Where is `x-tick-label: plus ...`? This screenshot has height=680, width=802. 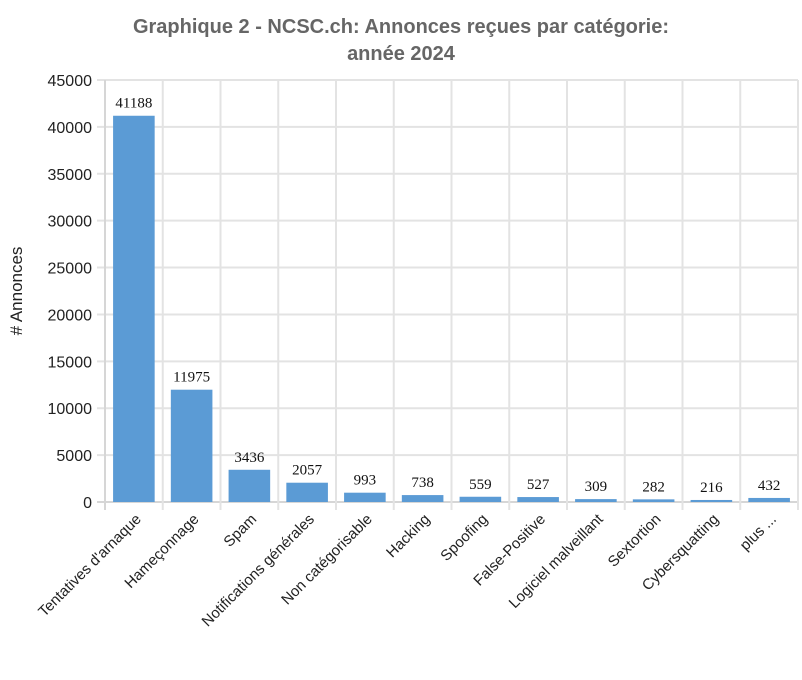 x-tick-label: plus ... is located at coordinates (758, 532).